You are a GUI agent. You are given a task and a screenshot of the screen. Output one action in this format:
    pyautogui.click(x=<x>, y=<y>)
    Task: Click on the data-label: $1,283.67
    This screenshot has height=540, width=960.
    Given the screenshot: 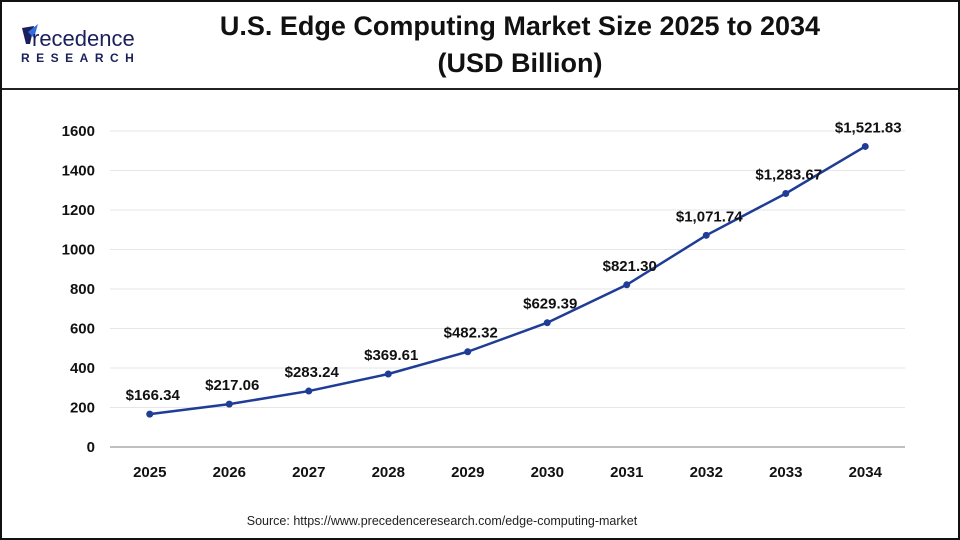 What is the action you would take?
    pyautogui.click(x=788, y=174)
    